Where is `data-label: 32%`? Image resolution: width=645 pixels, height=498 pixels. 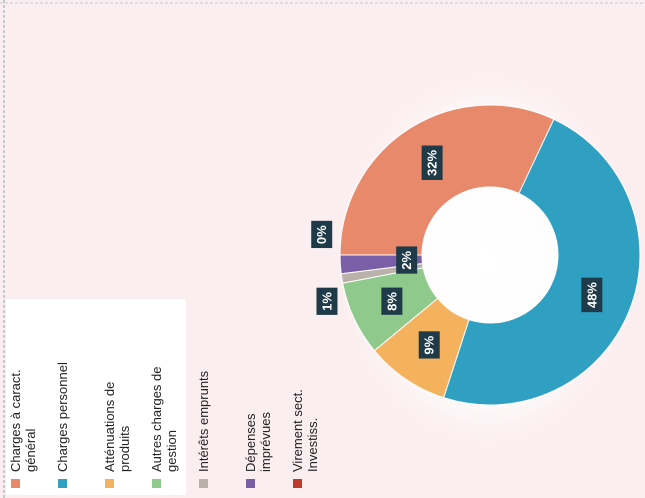 data-label: 32% is located at coordinates (432, 163).